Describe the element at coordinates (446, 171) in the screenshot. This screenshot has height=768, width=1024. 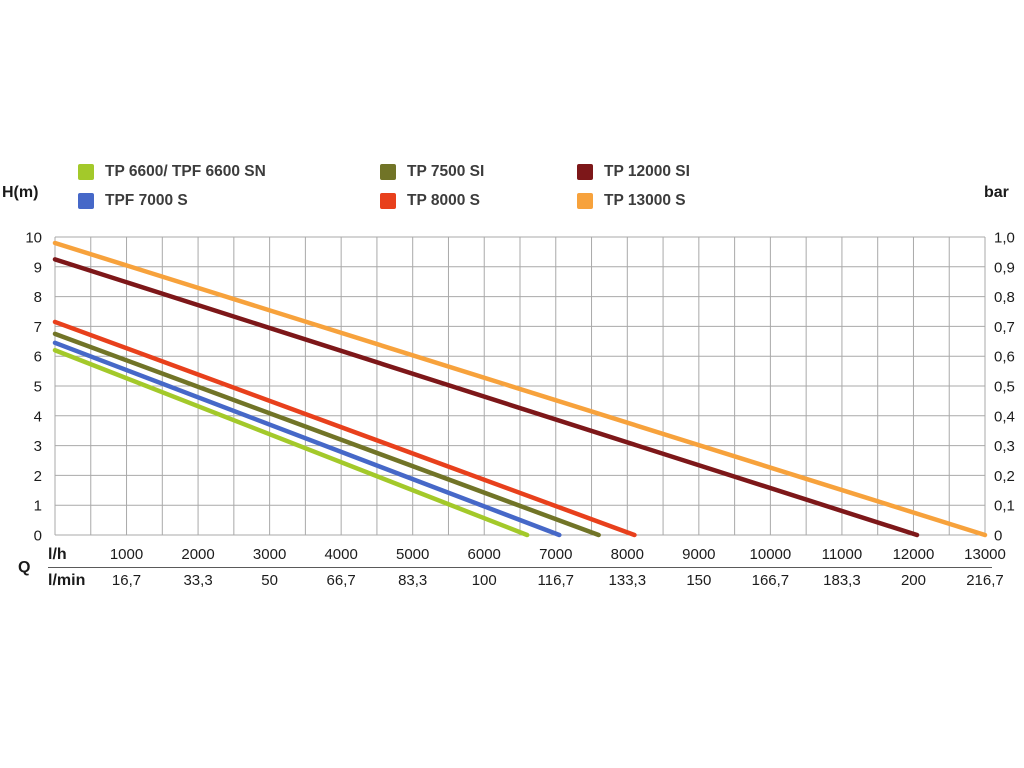
I see `legend-label: TP 7500 SI` at that location.